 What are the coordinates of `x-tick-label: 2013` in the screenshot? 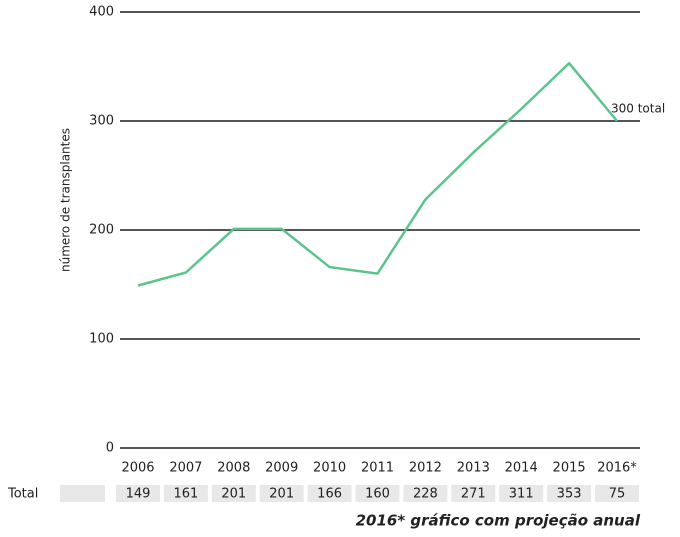 It's located at (473, 468).